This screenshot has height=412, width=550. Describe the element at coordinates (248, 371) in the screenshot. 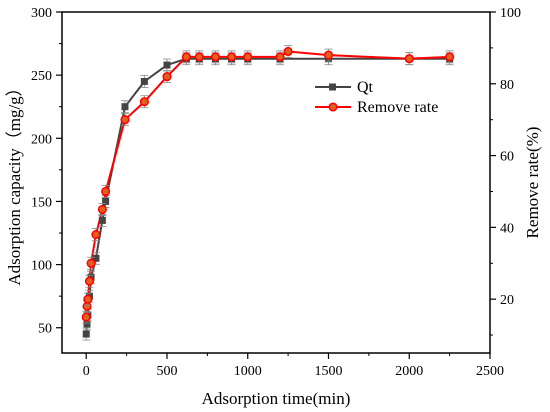

I see `x-tick-label: 1000` at that location.